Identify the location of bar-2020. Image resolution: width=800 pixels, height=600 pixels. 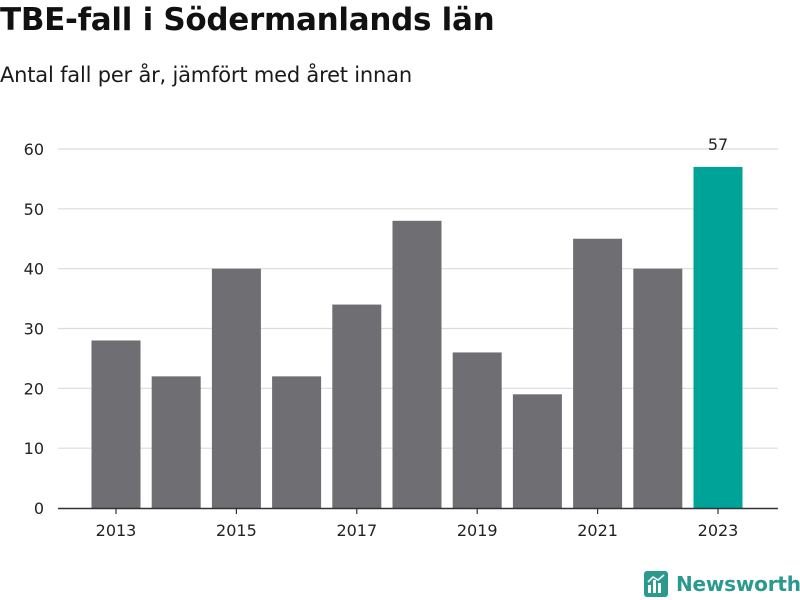
(537, 451).